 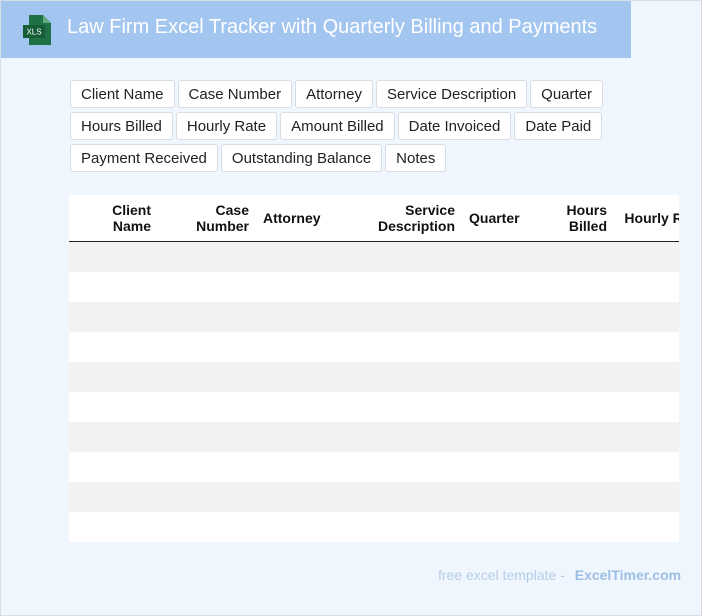 What do you see at coordinates (292, 218) in the screenshot?
I see `column-header: Attorney` at bounding box center [292, 218].